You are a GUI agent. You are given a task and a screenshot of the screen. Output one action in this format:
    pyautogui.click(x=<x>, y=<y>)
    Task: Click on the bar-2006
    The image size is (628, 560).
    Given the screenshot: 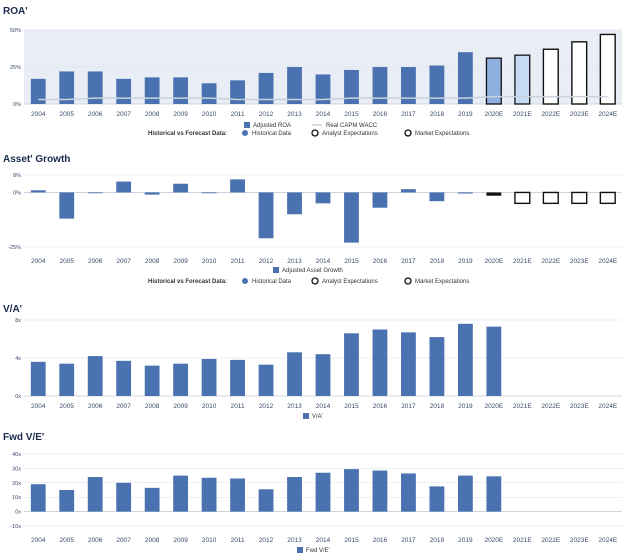 What is the action you would take?
    pyautogui.click(x=95, y=494)
    